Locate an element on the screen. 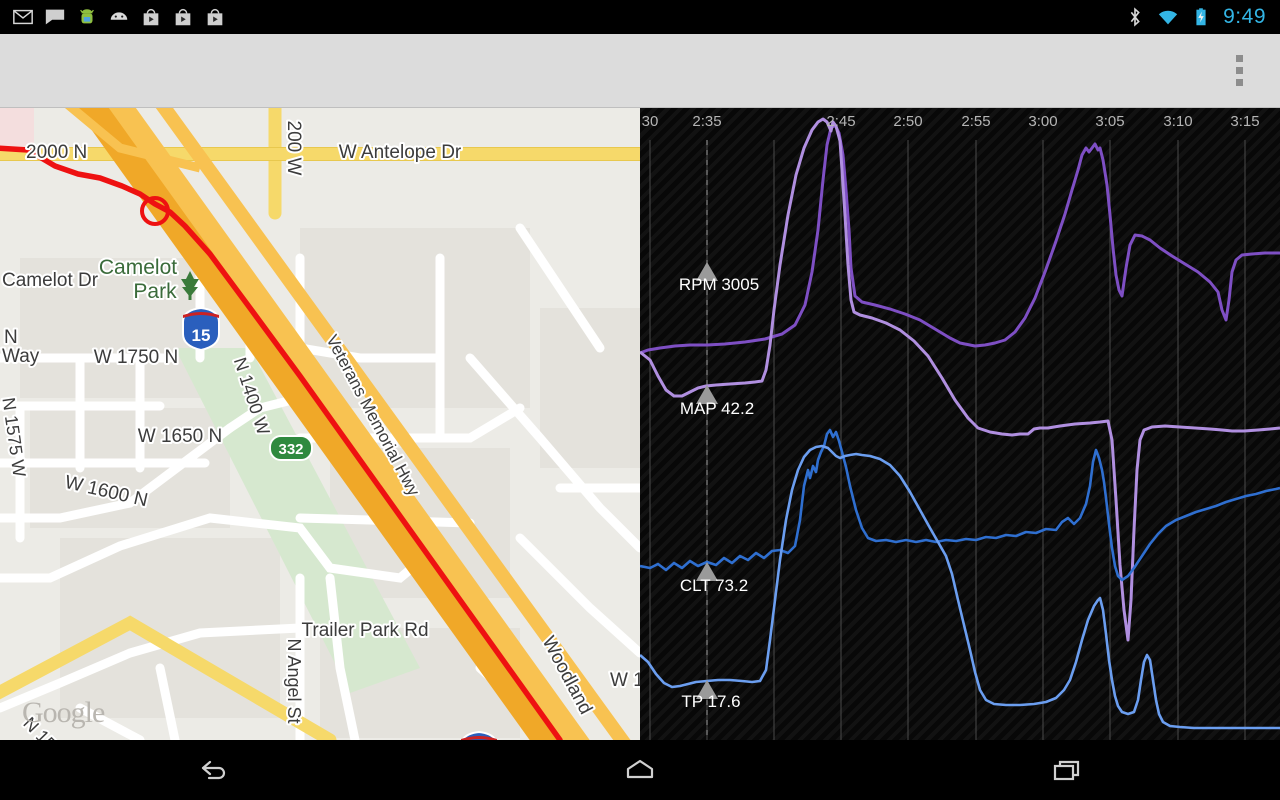 This screenshot has width=1280, height=800. map-label: W 1 is located at coordinates (625, 680).